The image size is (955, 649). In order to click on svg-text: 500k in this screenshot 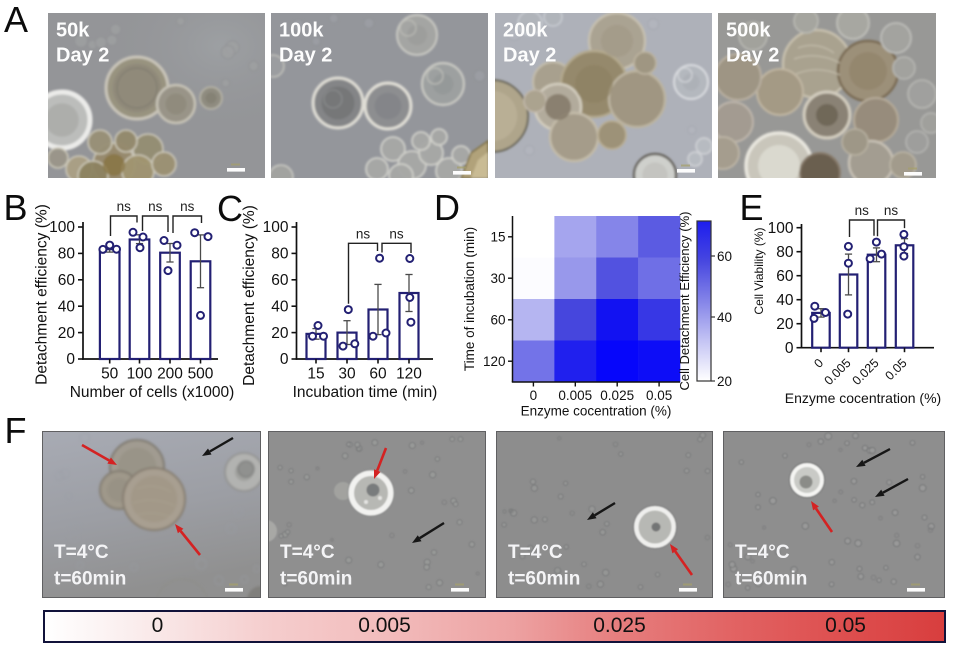, I will do `click(748, 31)`.